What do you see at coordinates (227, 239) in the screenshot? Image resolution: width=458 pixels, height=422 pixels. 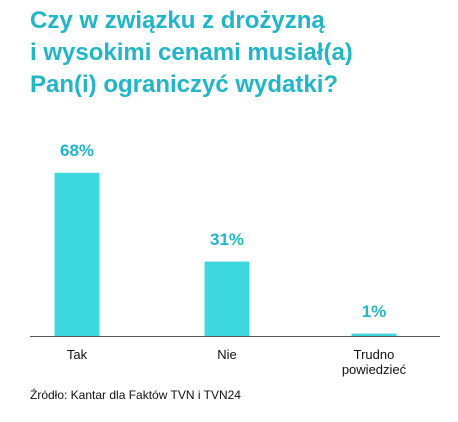 I see `value-label: 31%` at bounding box center [227, 239].